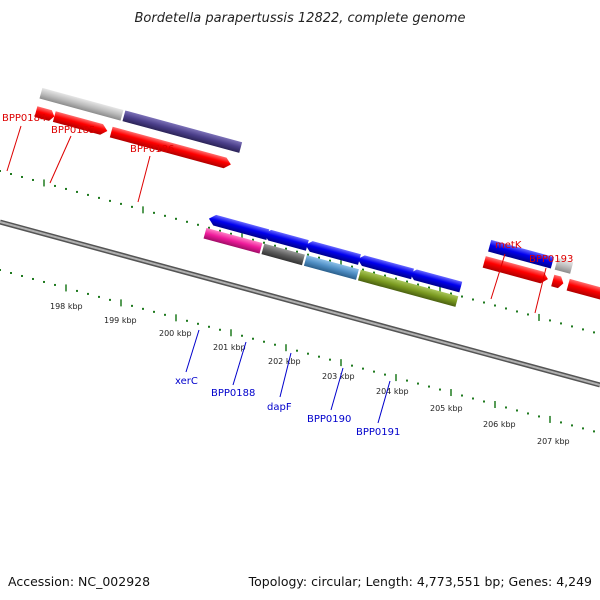  Describe the element at coordinates (186, 381) in the screenshot. I see `gene-label-xerc: xerC` at that location.